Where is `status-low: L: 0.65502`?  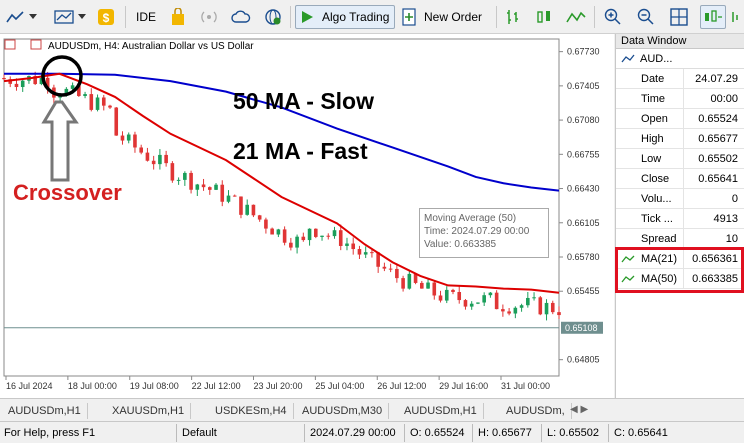 status-low: L: 0.65502 is located at coordinates (573, 433).